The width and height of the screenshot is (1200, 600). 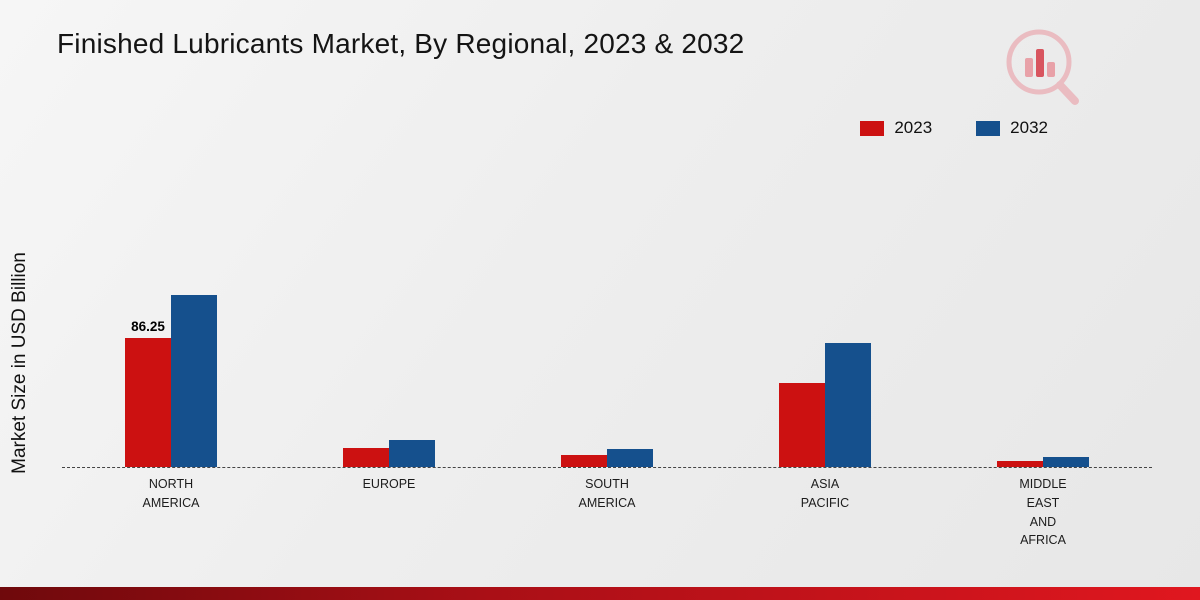 What do you see at coordinates (389, 484) in the screenshot?
I see `category-label-europe: EUROPE` at bounding box center [389, 484].